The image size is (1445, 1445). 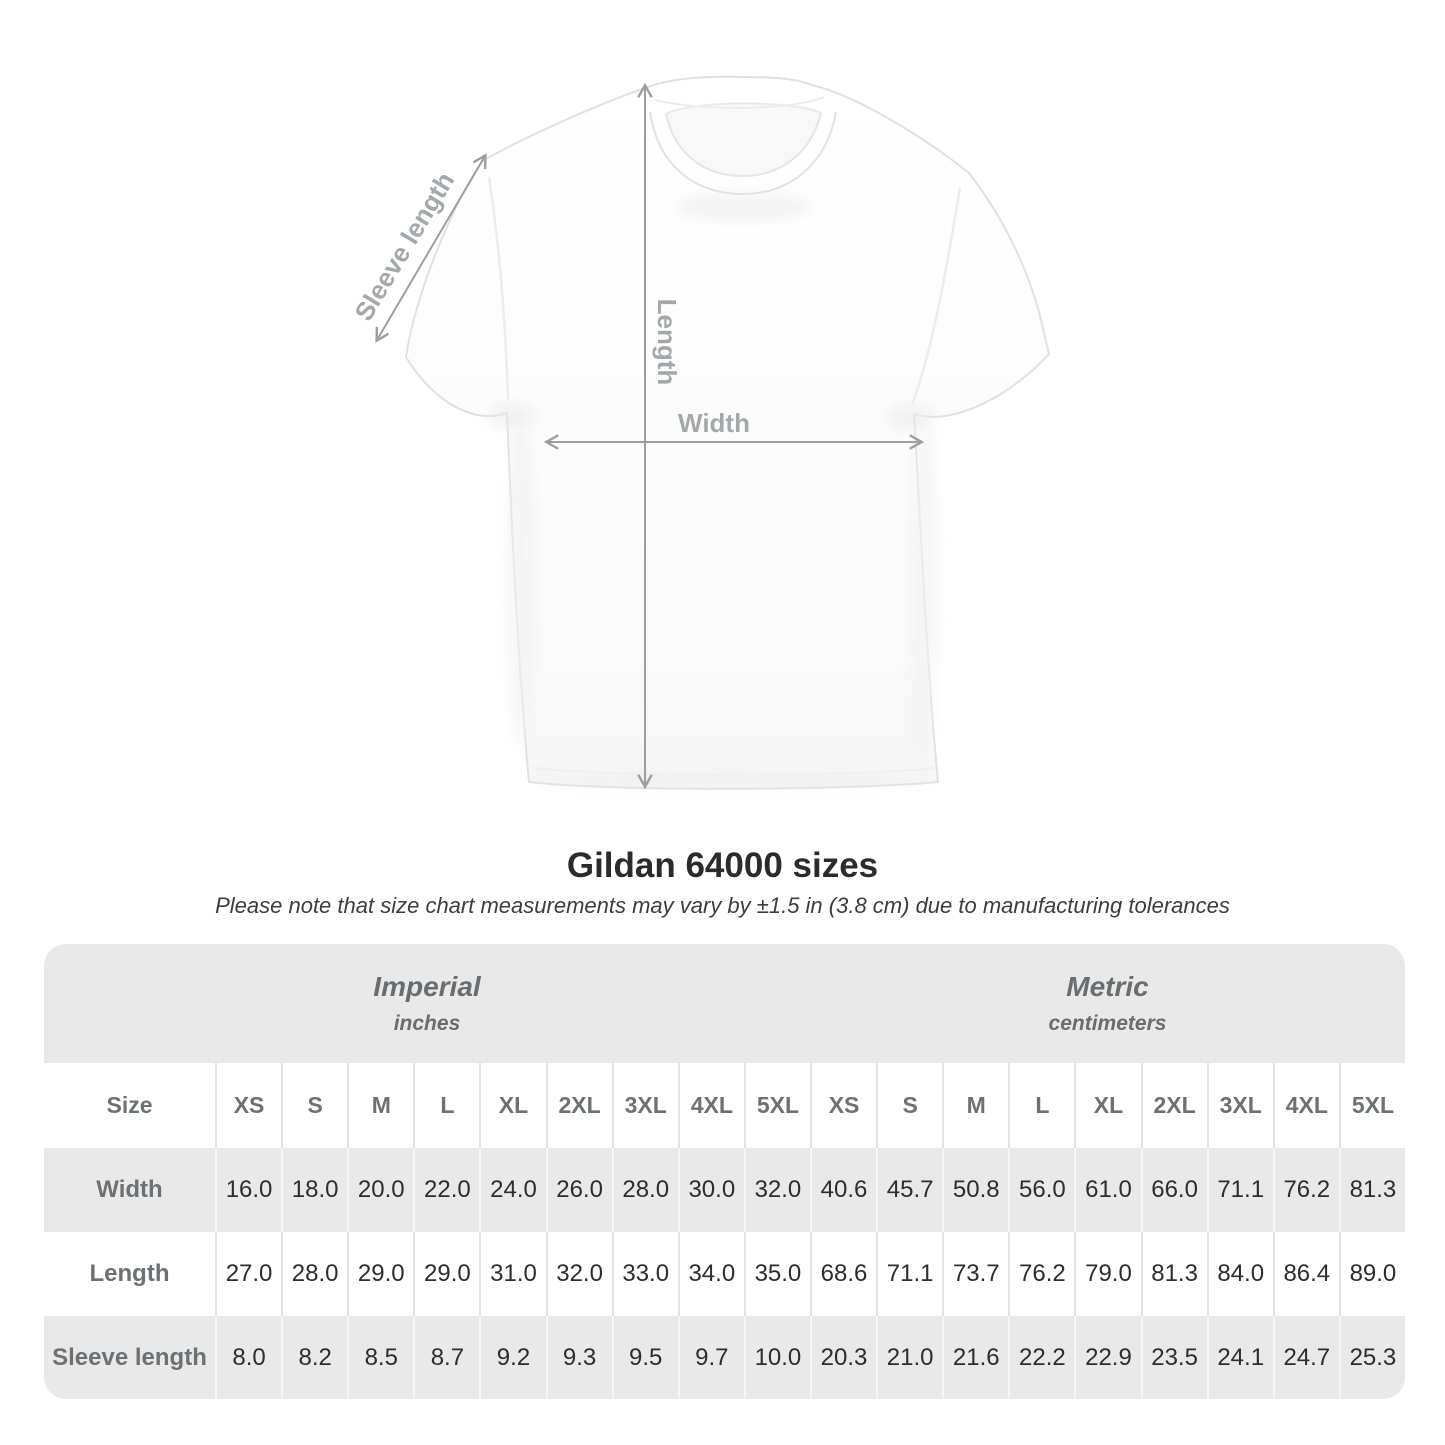 What do you see at coordinates (248, 1190) in the screenshot?
I see `value-cell: 16.0` at bounding box center [248, 1190].